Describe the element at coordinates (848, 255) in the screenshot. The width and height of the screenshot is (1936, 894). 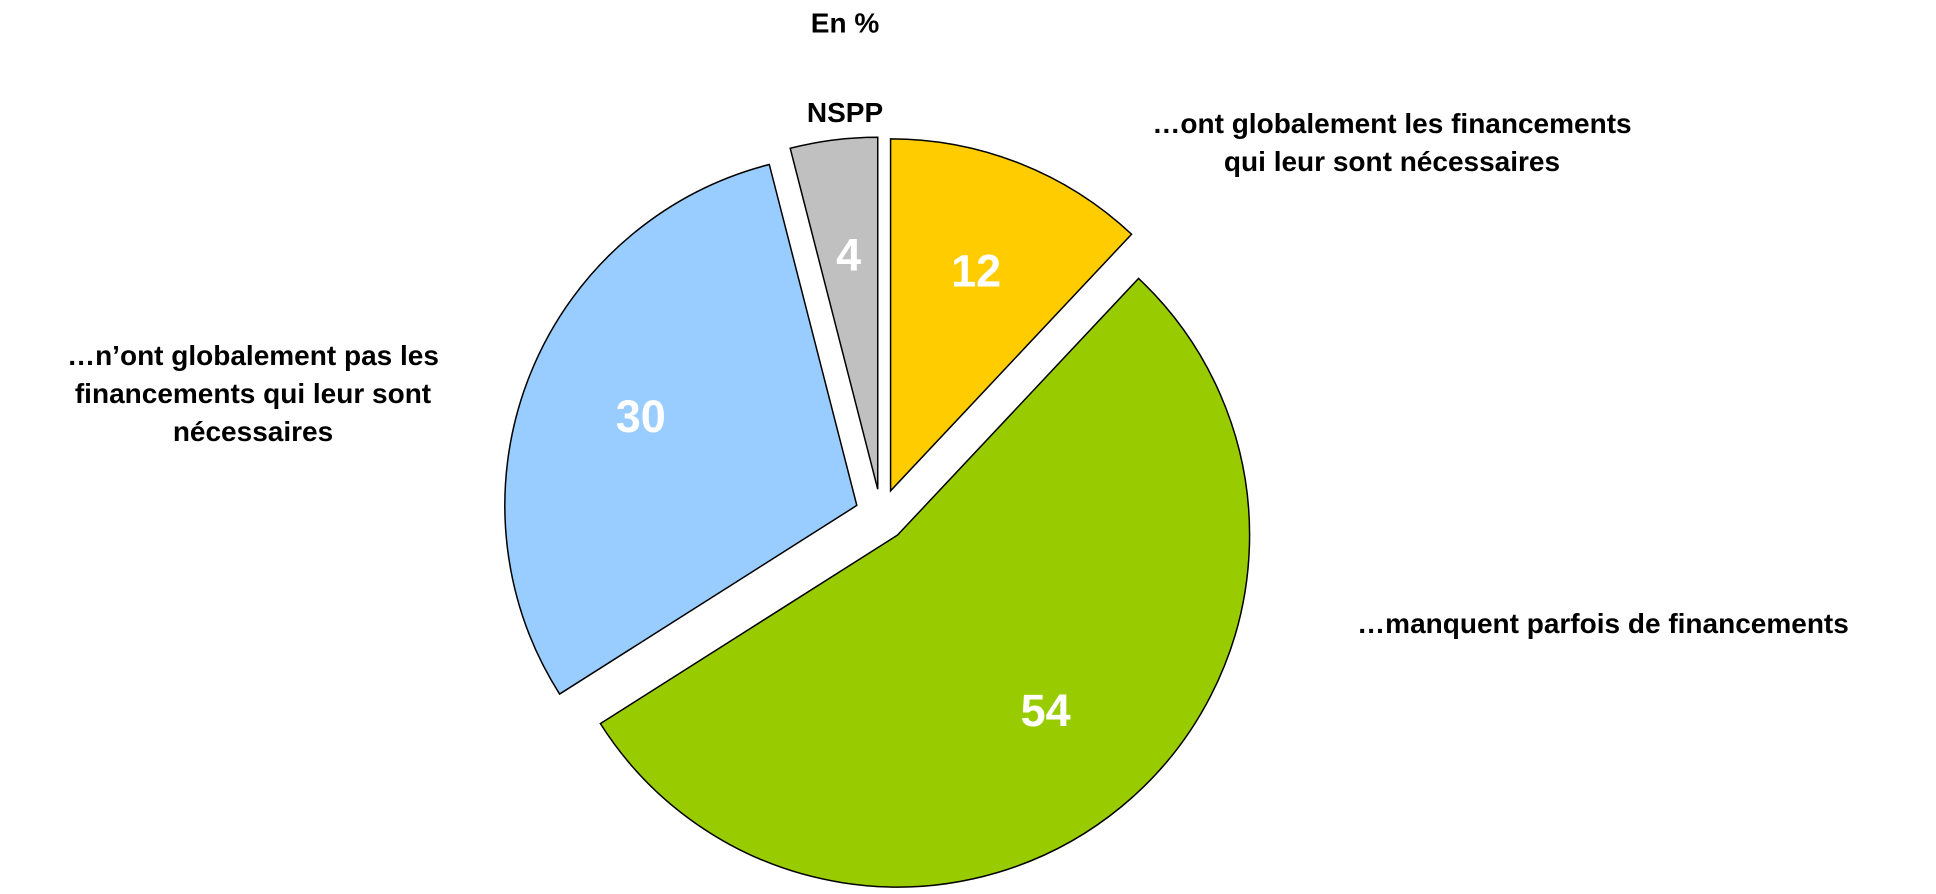
I see `value-label: 4` at that location.